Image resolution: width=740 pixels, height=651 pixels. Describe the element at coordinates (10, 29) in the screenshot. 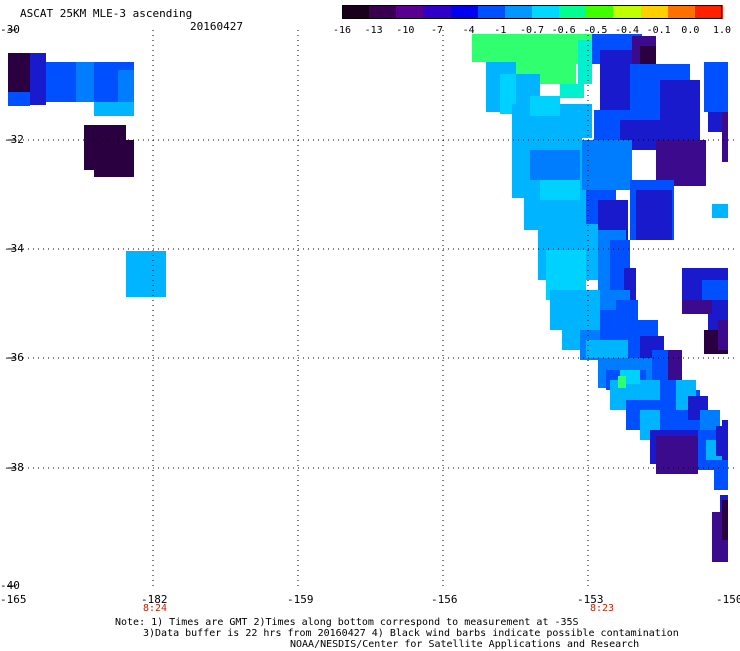

I see `lat-label-30: -30` at that location.